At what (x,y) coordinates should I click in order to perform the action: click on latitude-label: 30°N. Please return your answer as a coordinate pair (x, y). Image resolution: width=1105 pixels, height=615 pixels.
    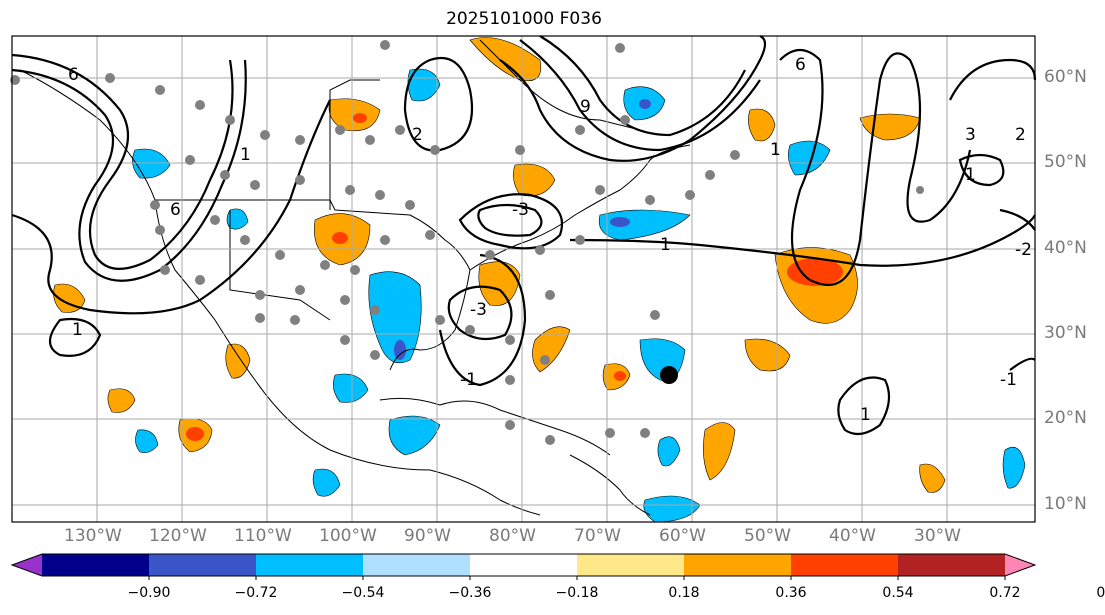
    Looking at the image, I should click on (1065, 333).